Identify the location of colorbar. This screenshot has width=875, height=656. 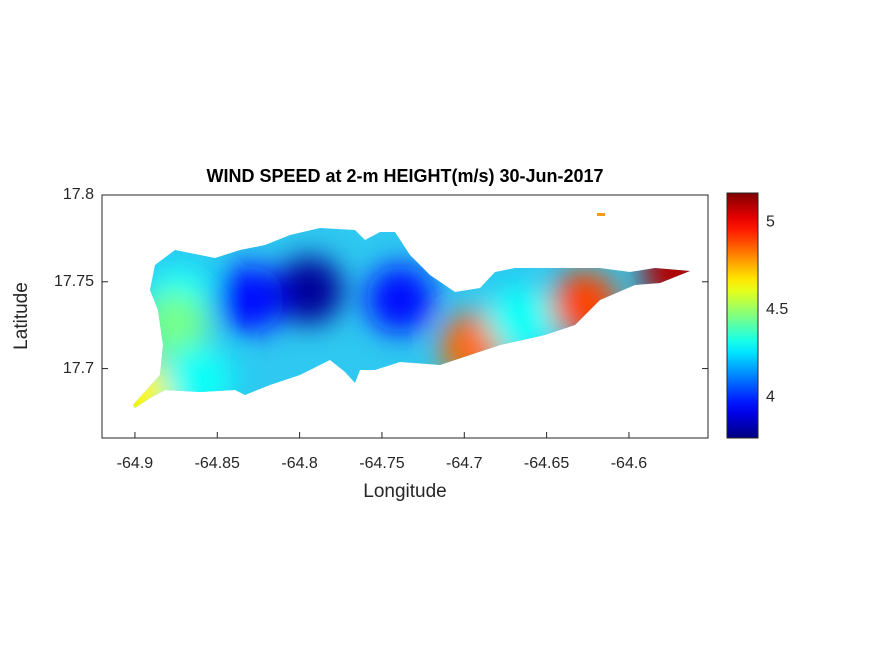
(742, 315).